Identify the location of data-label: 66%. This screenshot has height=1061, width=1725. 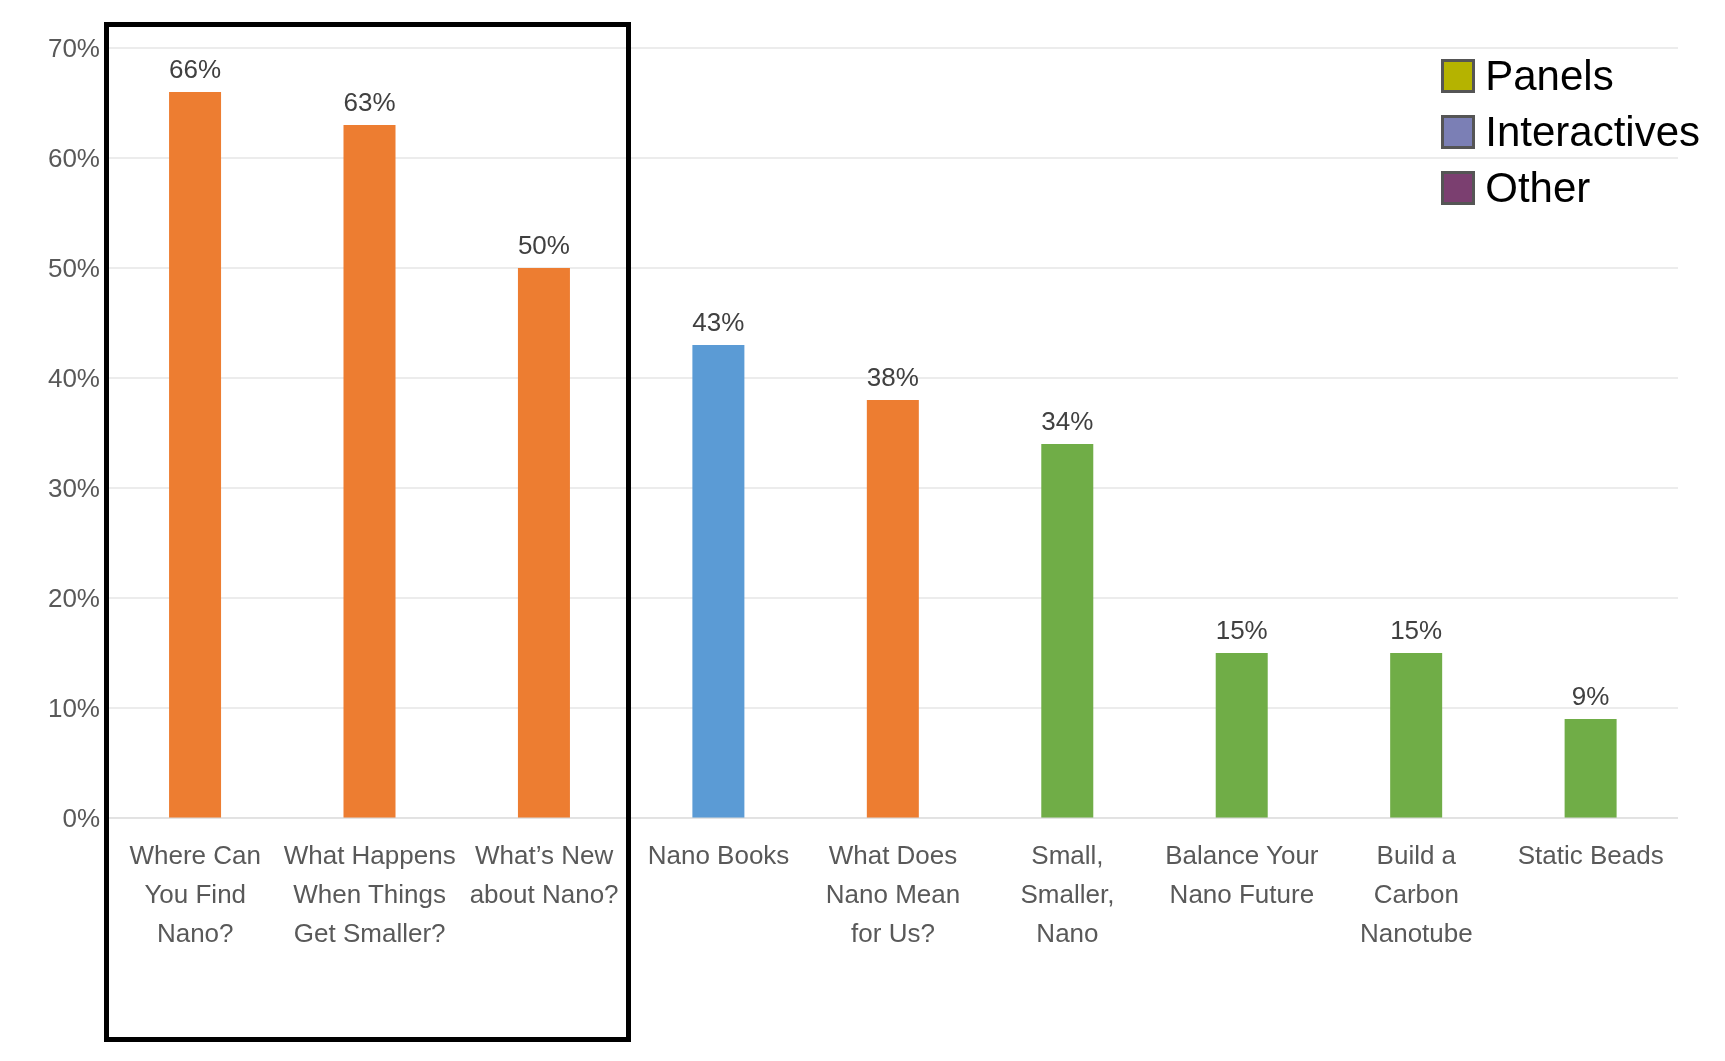
(195, 69).